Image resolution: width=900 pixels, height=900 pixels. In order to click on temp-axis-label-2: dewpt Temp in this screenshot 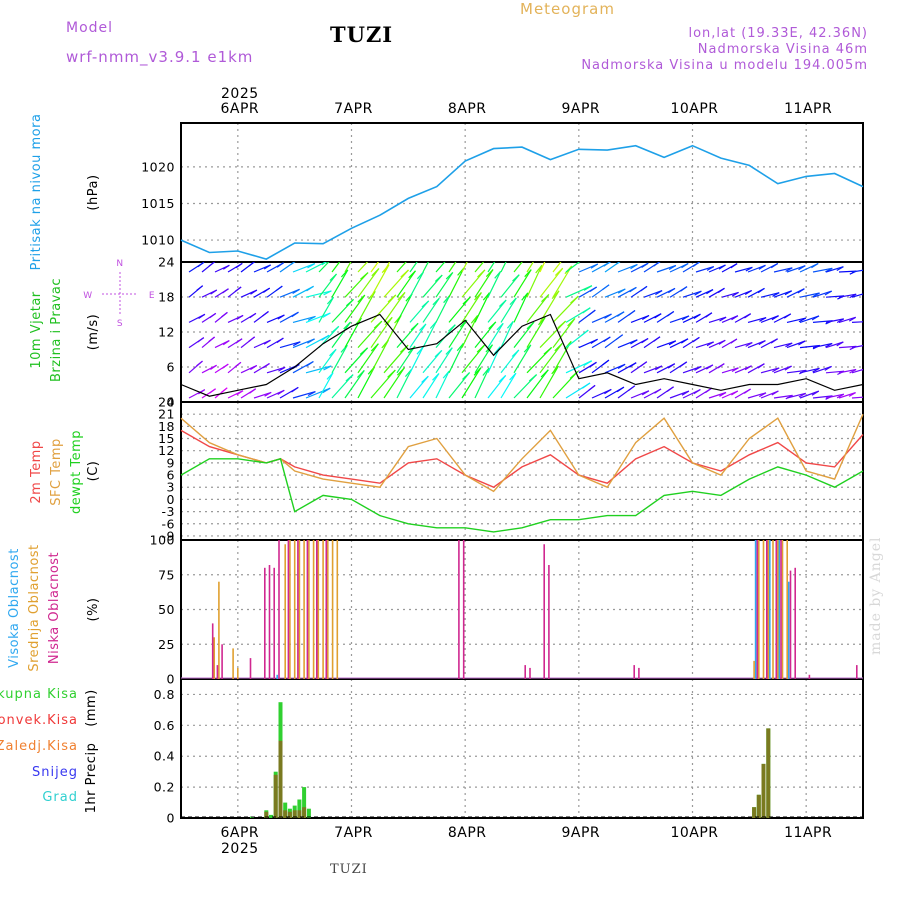, I will do `click(76, 472)`.